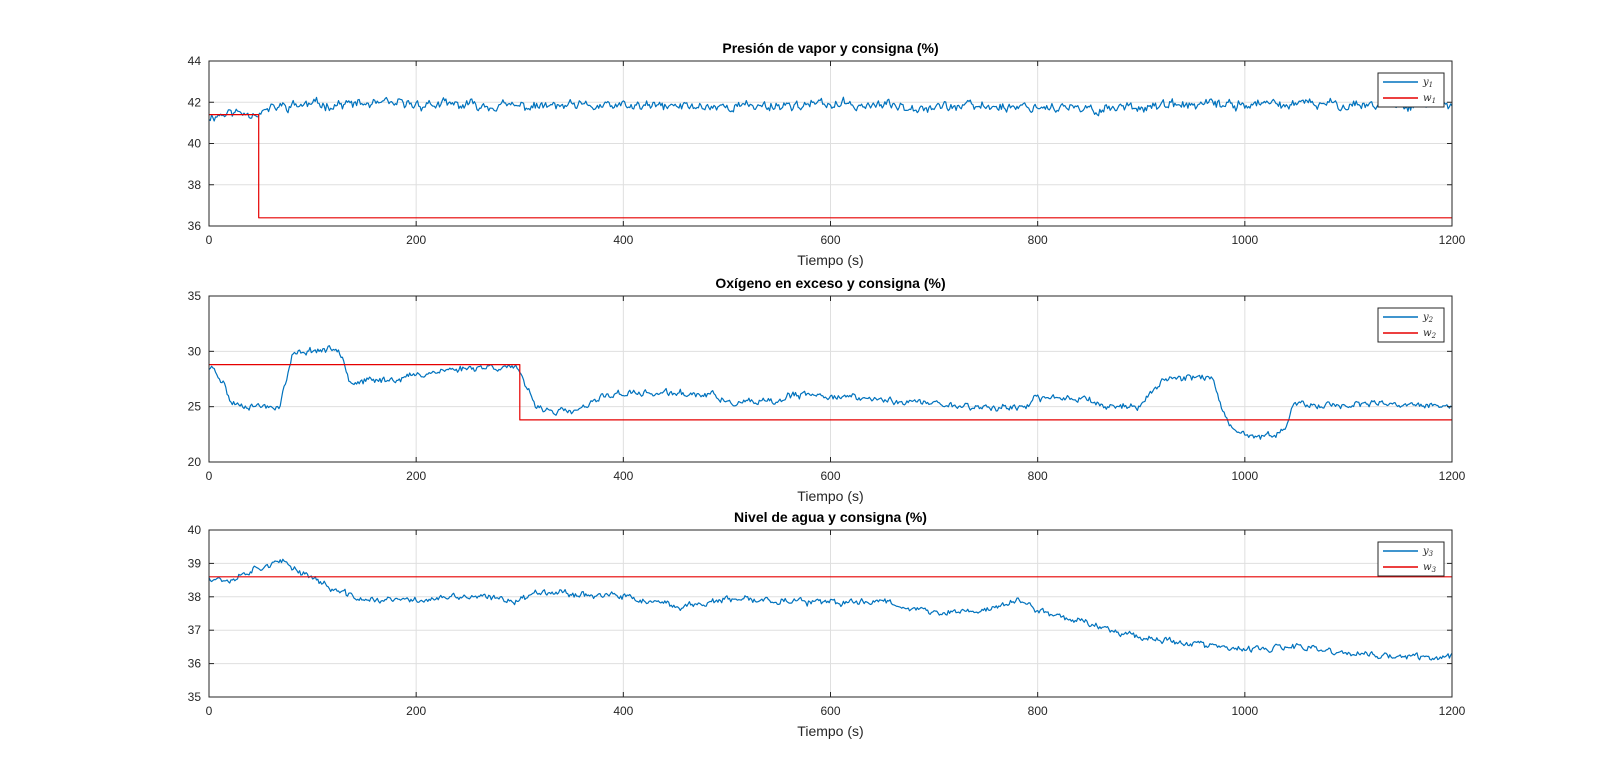 This screenshot has width=1600, height=783. What do you see at coordinates (195, 630) in the screenshot?
I see `y-tick-label: 37` at bounding box center [195, 630].